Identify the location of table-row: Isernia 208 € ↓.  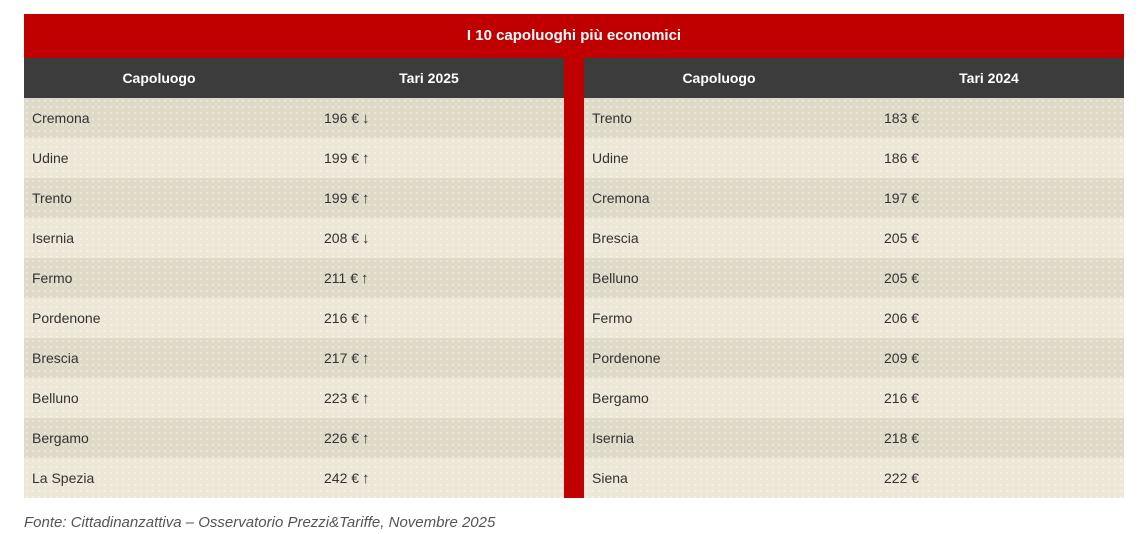
(294, 238).